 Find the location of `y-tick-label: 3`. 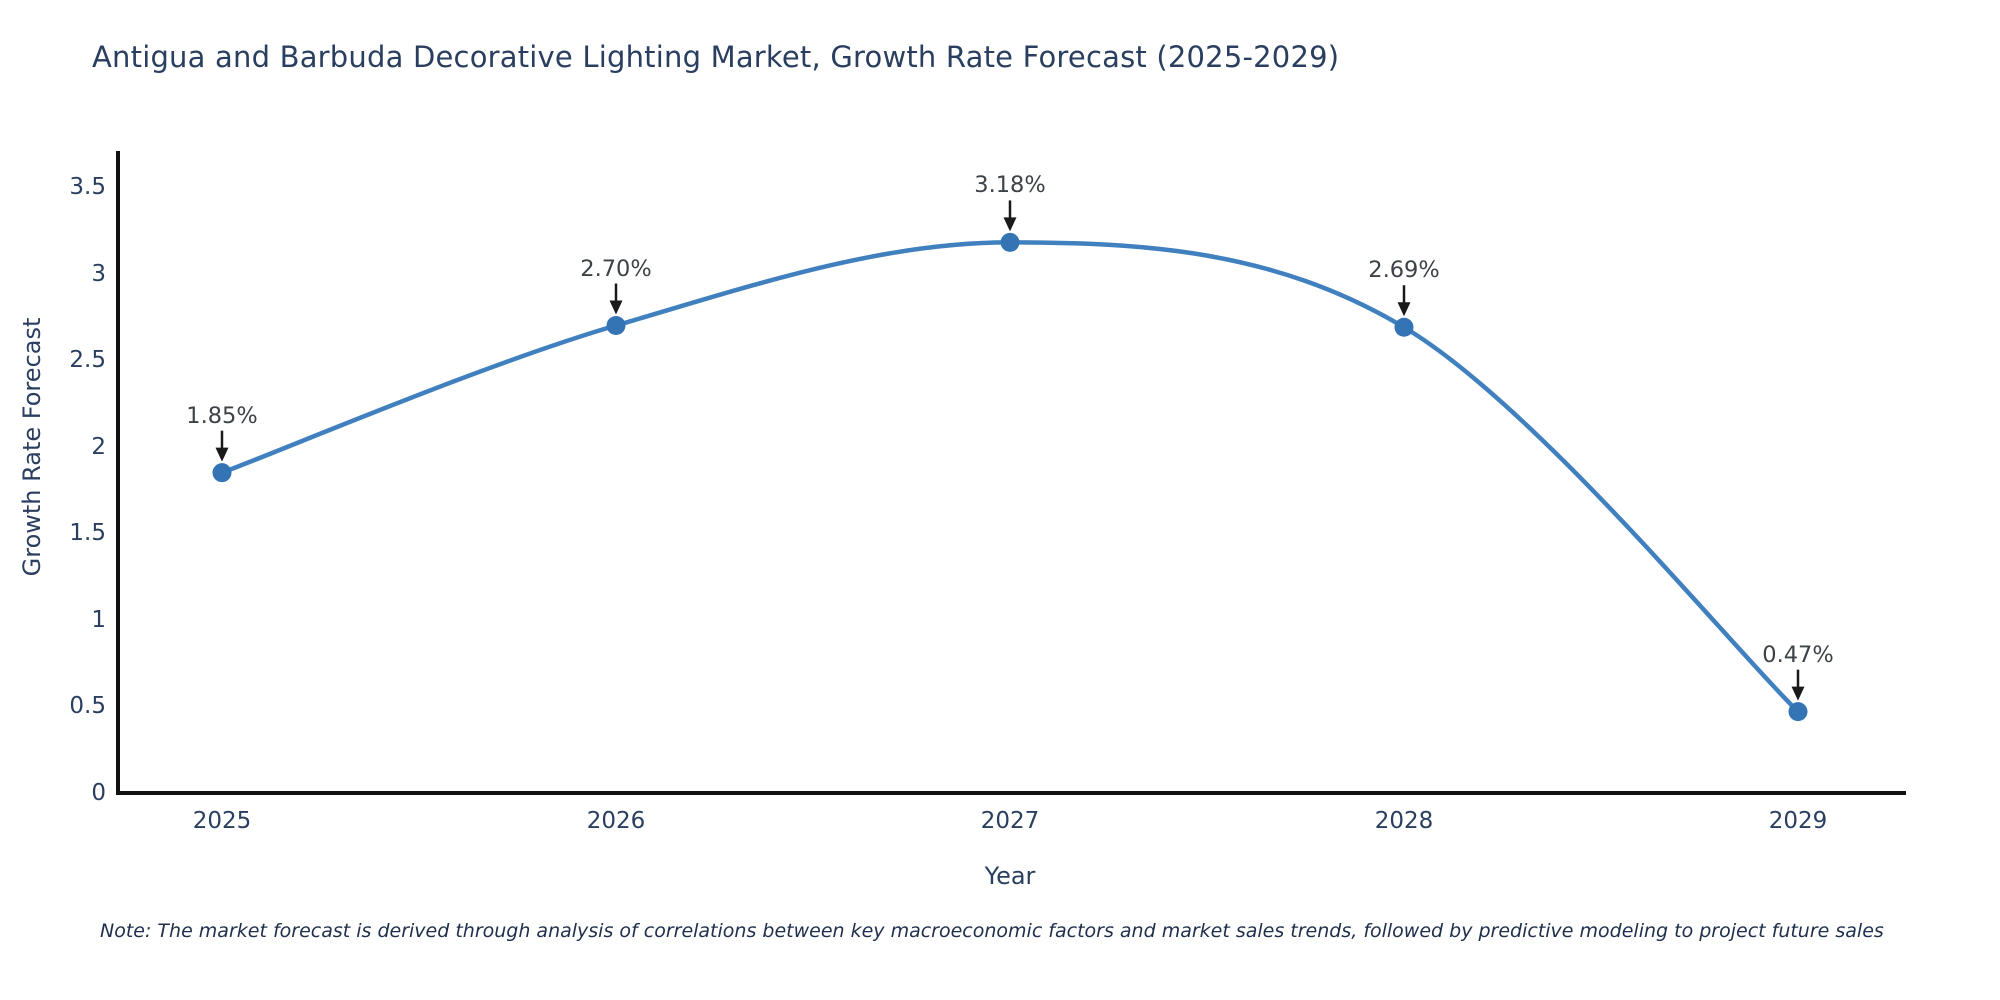

y-tick-label: 3 is located at coordinates (98, 273).